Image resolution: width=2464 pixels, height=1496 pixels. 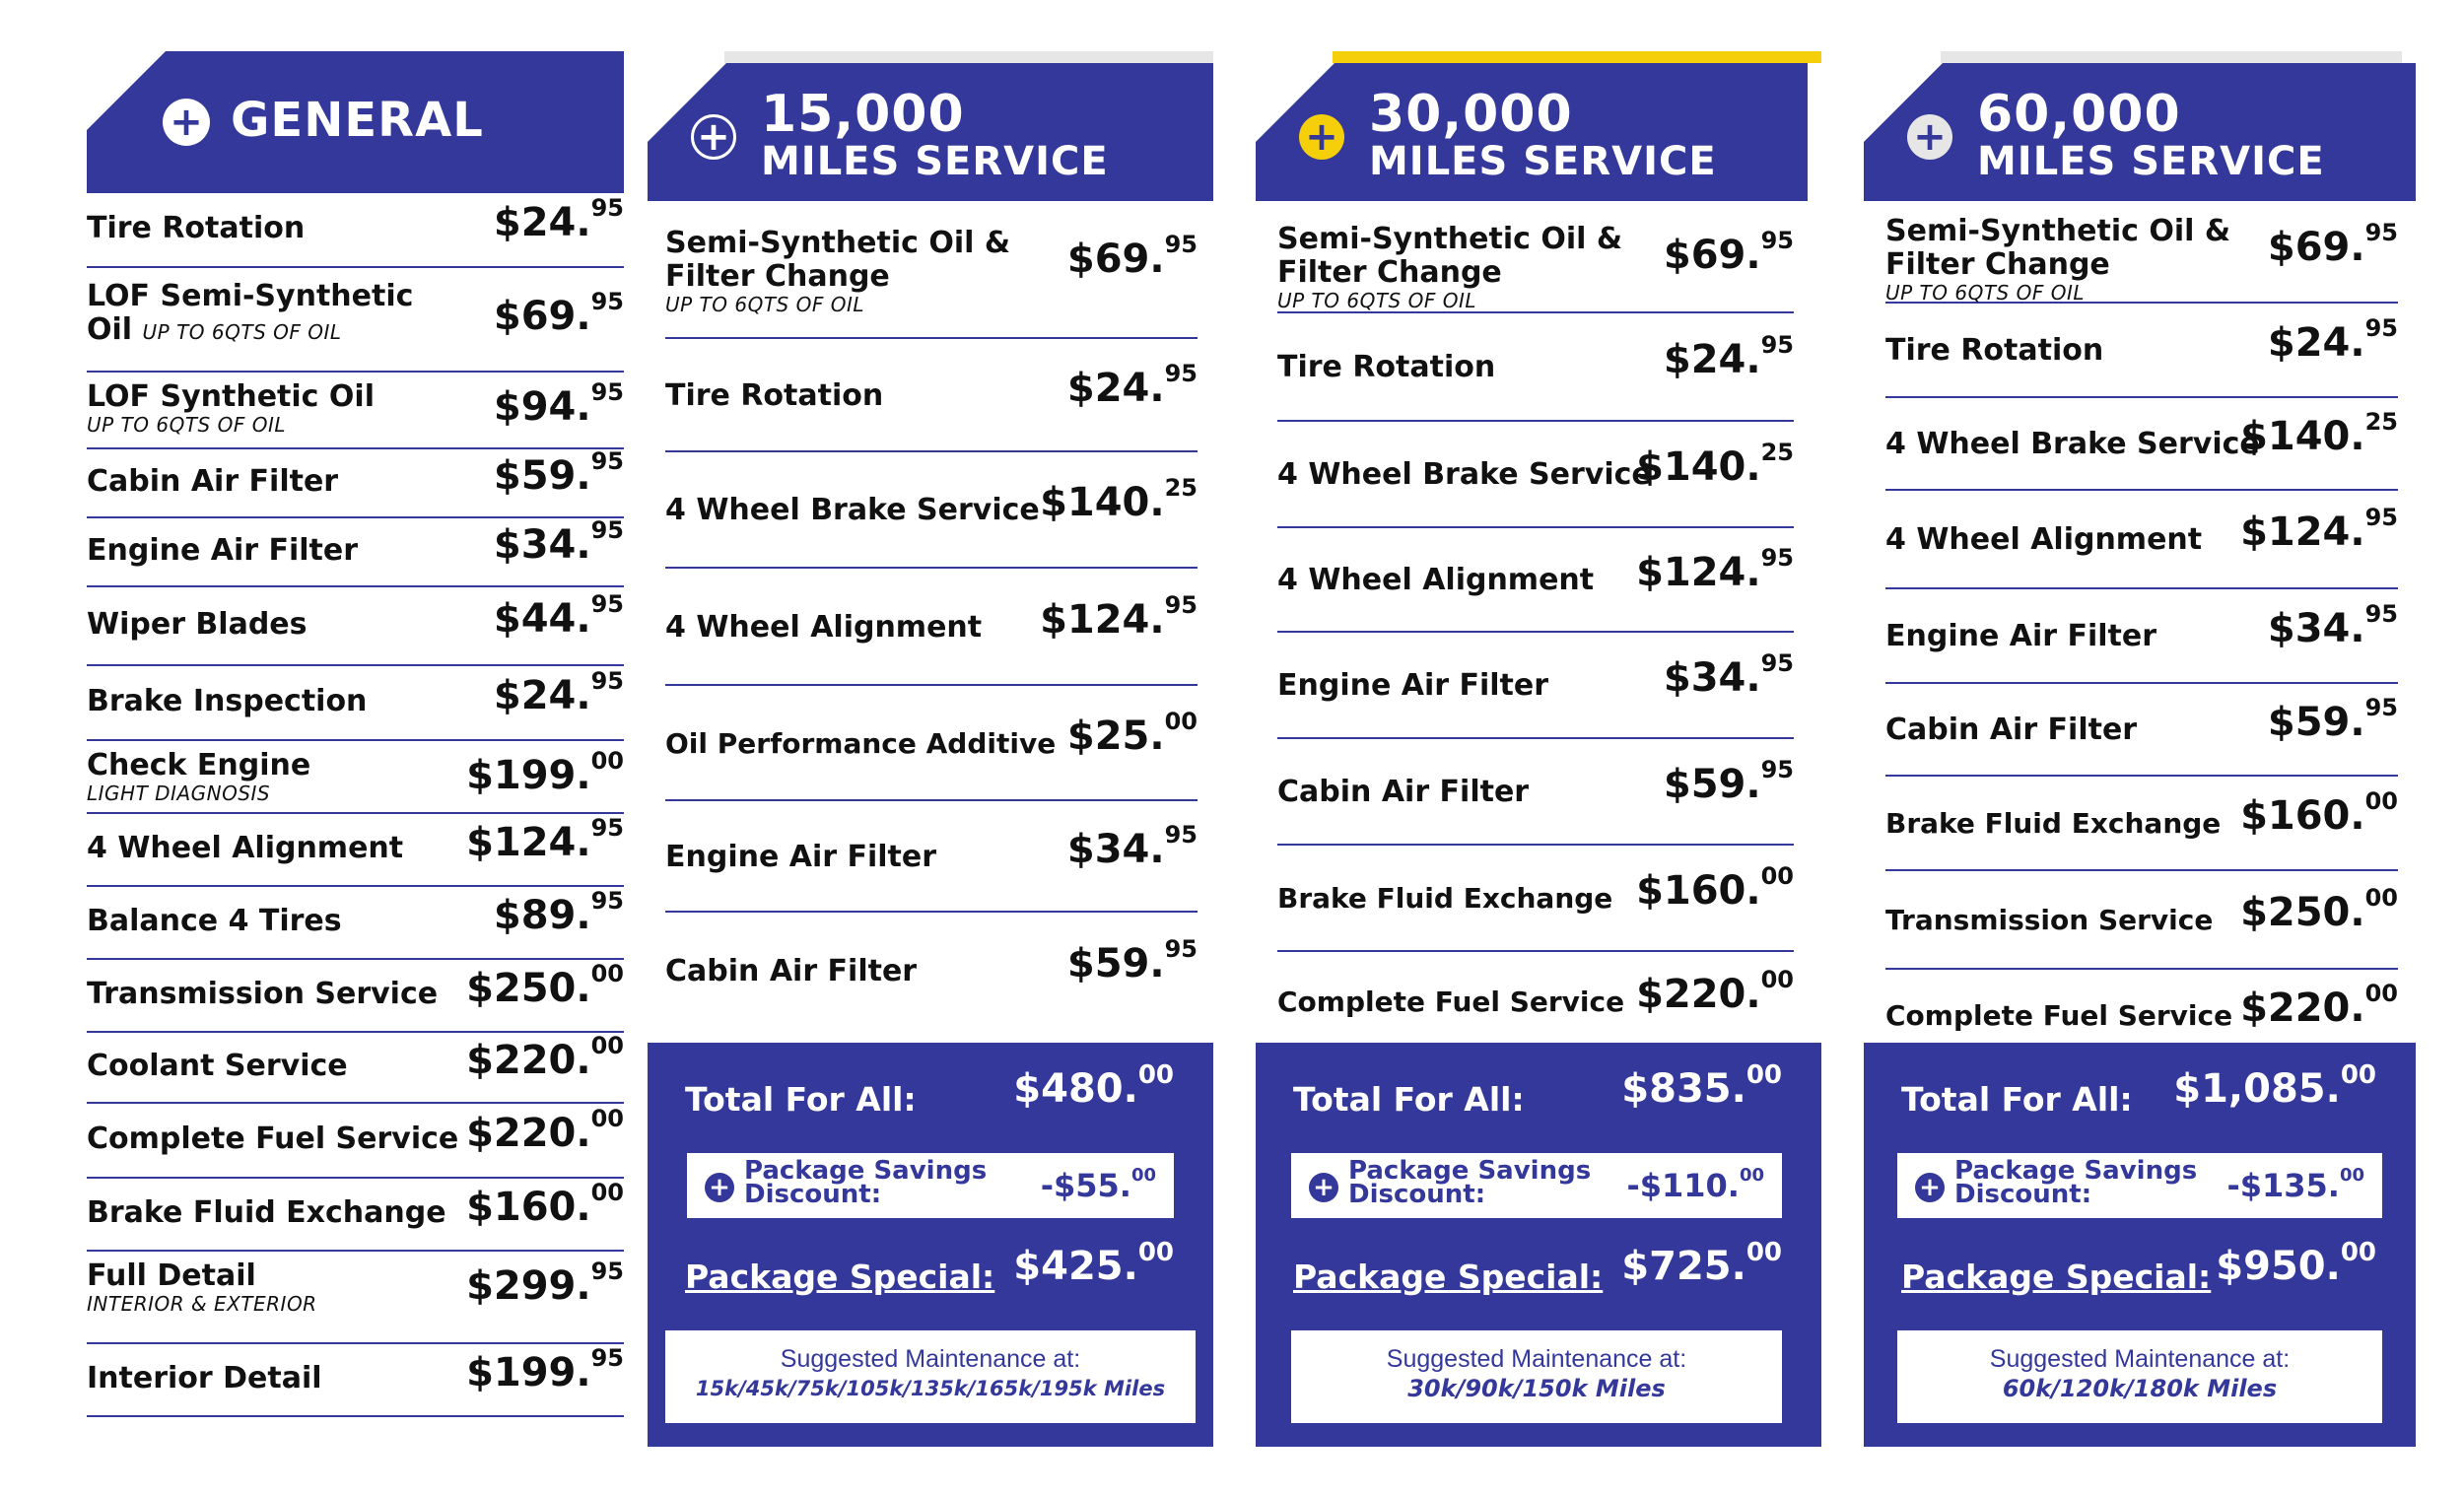 I want to click on package-mileage: 30,000, so click(x=1471, y=114).